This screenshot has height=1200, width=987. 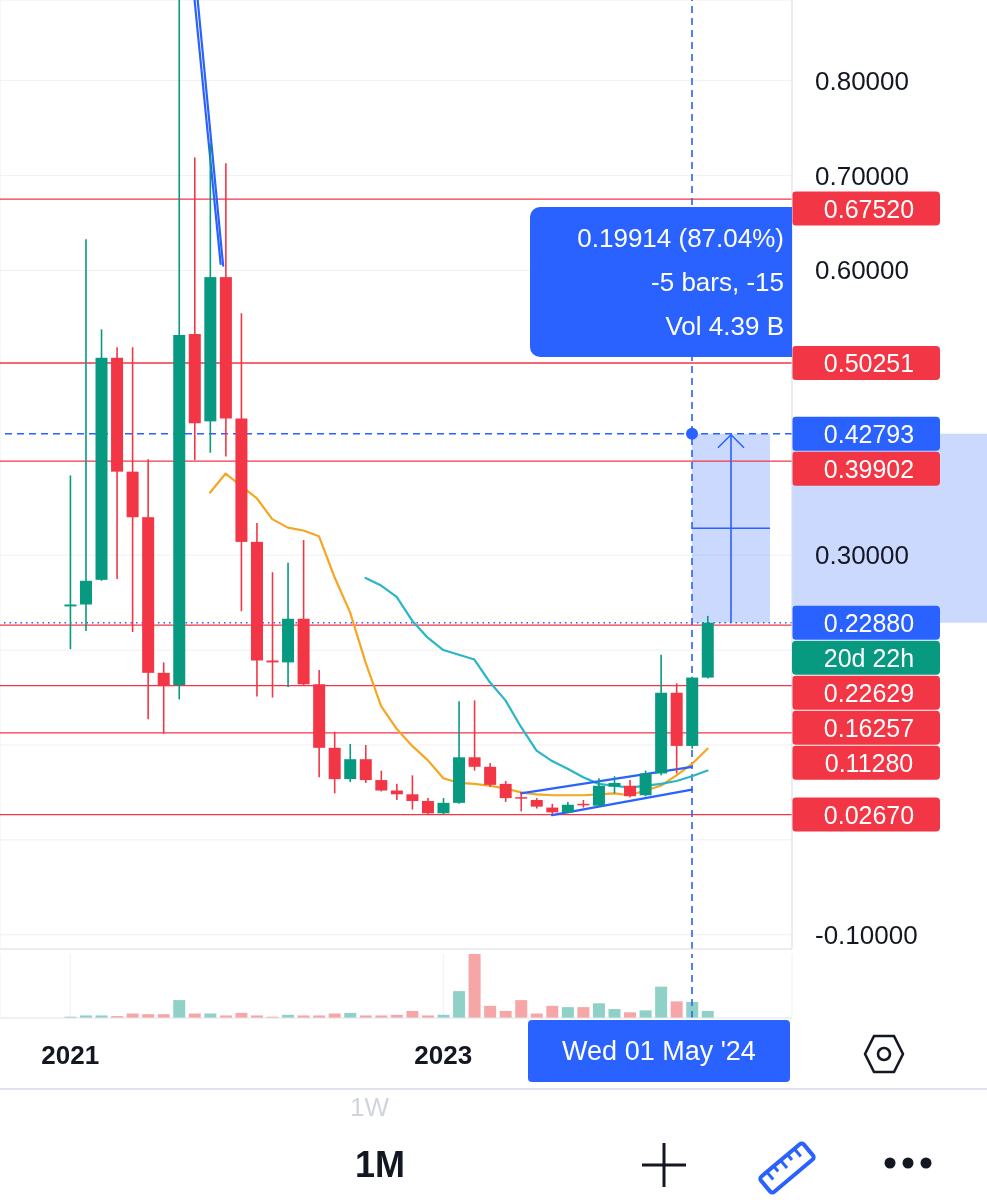 What do you see at coordinates (862, 270) in the screenshot?
I see `y-tick-label: 0.60000` at bounding box center [862, 270].